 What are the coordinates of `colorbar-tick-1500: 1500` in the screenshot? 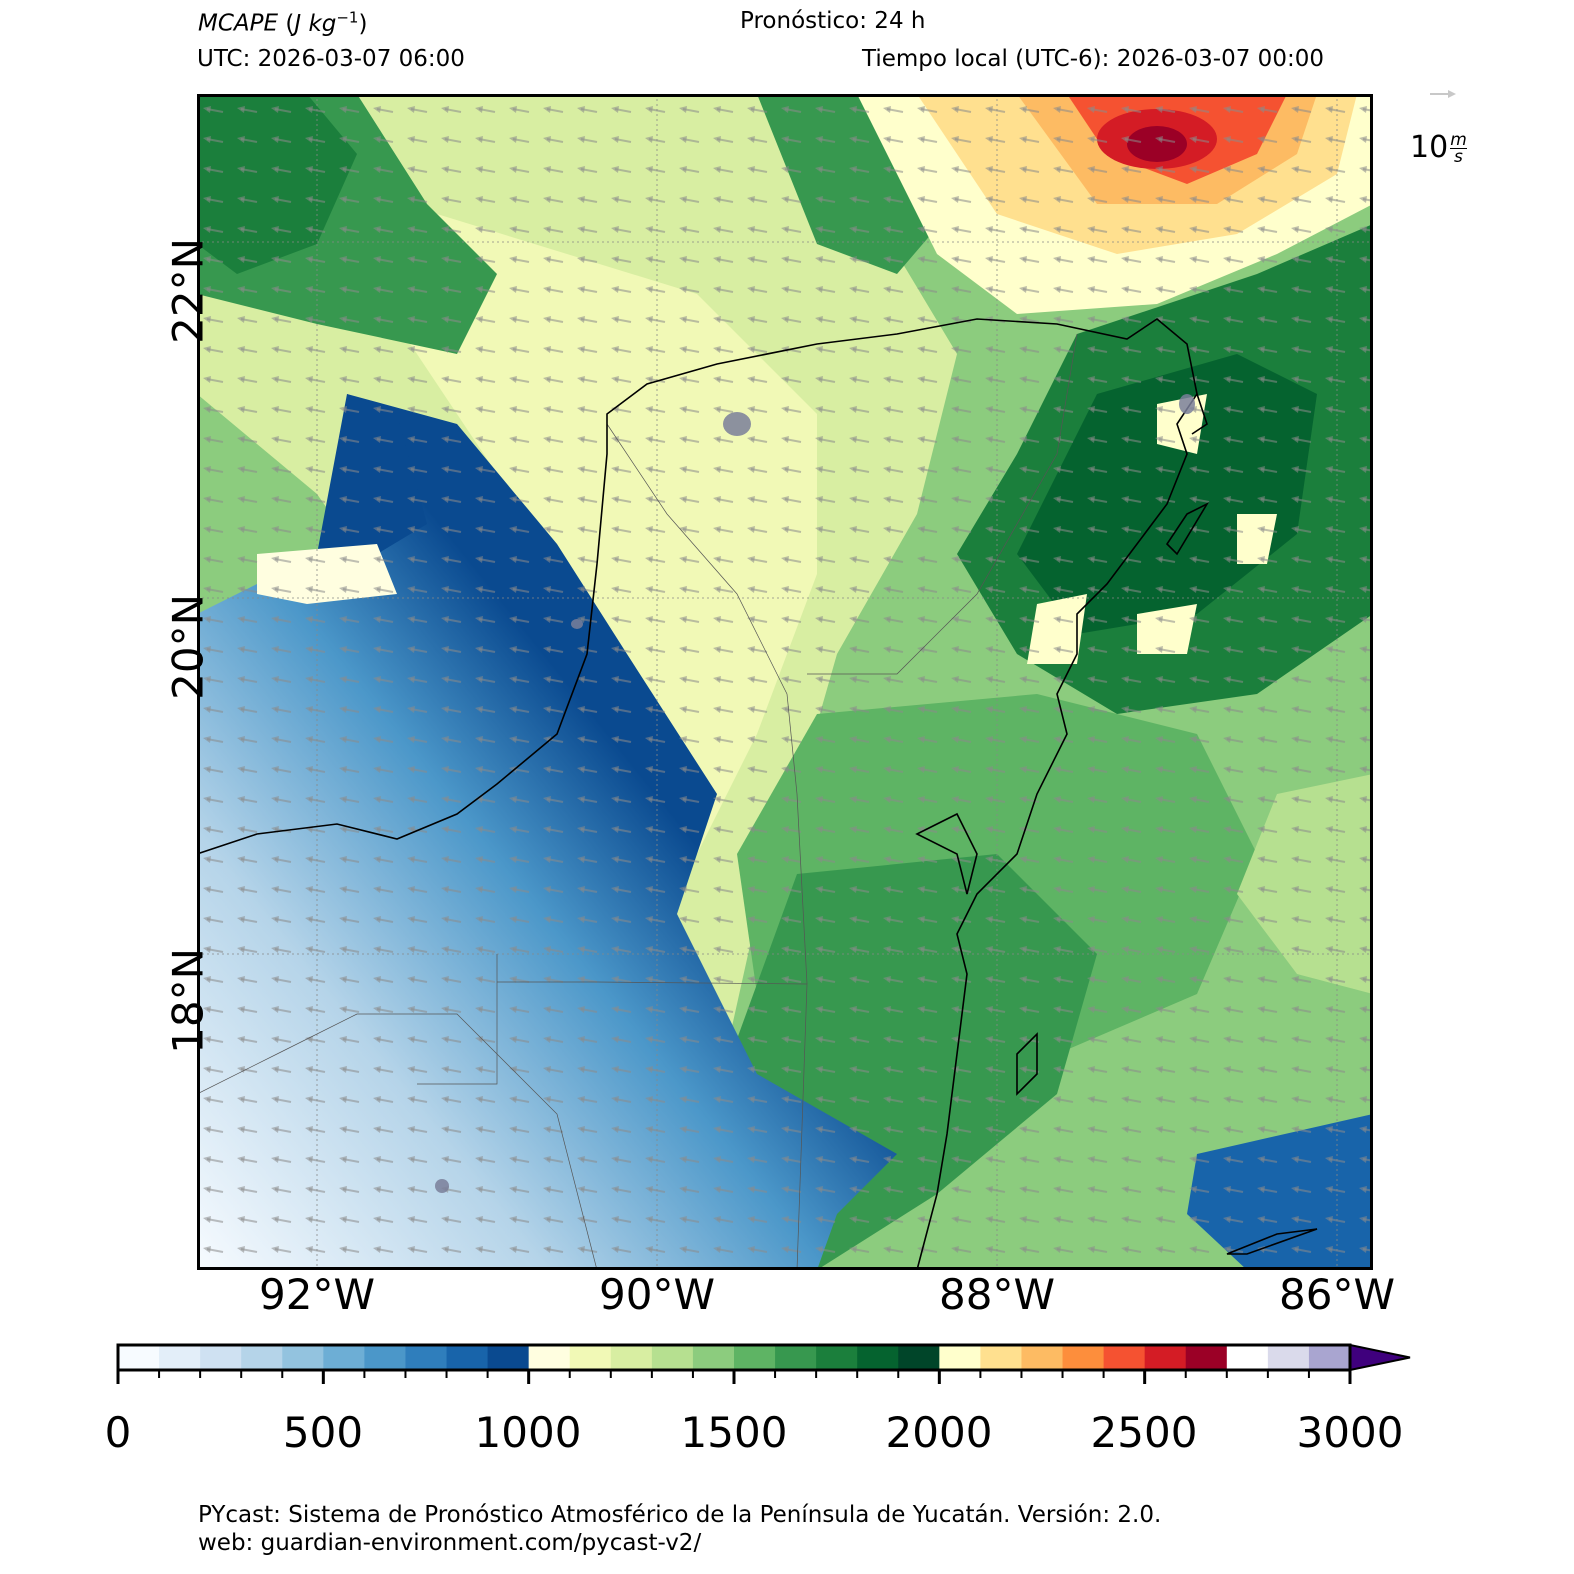 It's located at (734, 1432).